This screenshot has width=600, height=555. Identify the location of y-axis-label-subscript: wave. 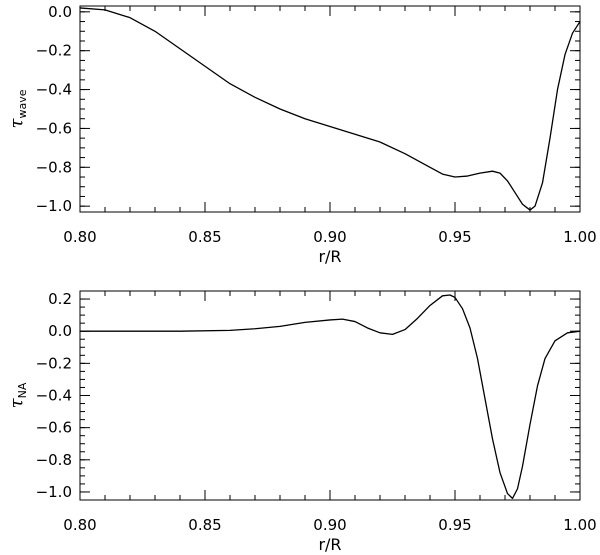
(22, 103).